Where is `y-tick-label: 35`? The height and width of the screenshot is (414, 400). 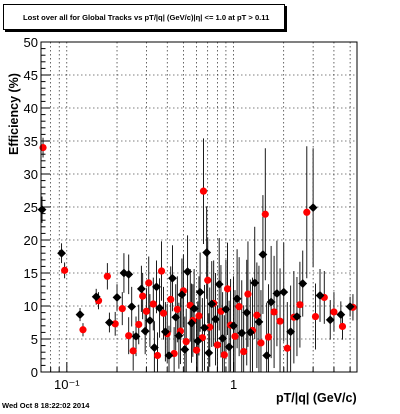 y-tick-label: 35 is located at coordinates (31, 141).